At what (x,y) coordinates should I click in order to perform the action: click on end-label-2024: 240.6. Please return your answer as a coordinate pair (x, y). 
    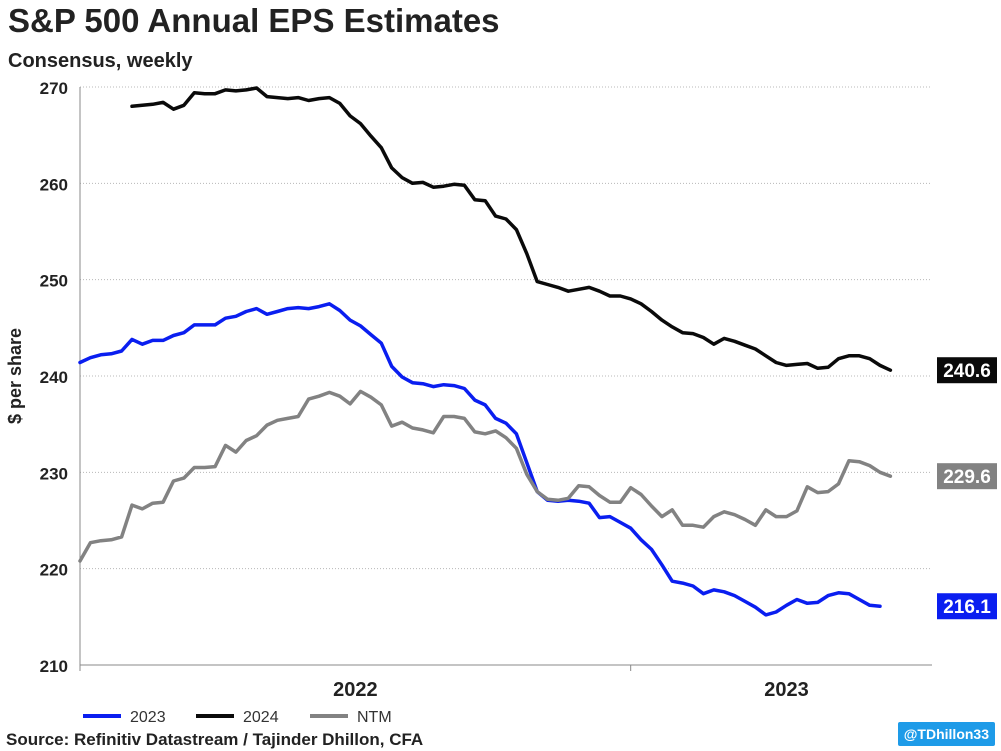
    Looking at the image, I should click on (967, 371).